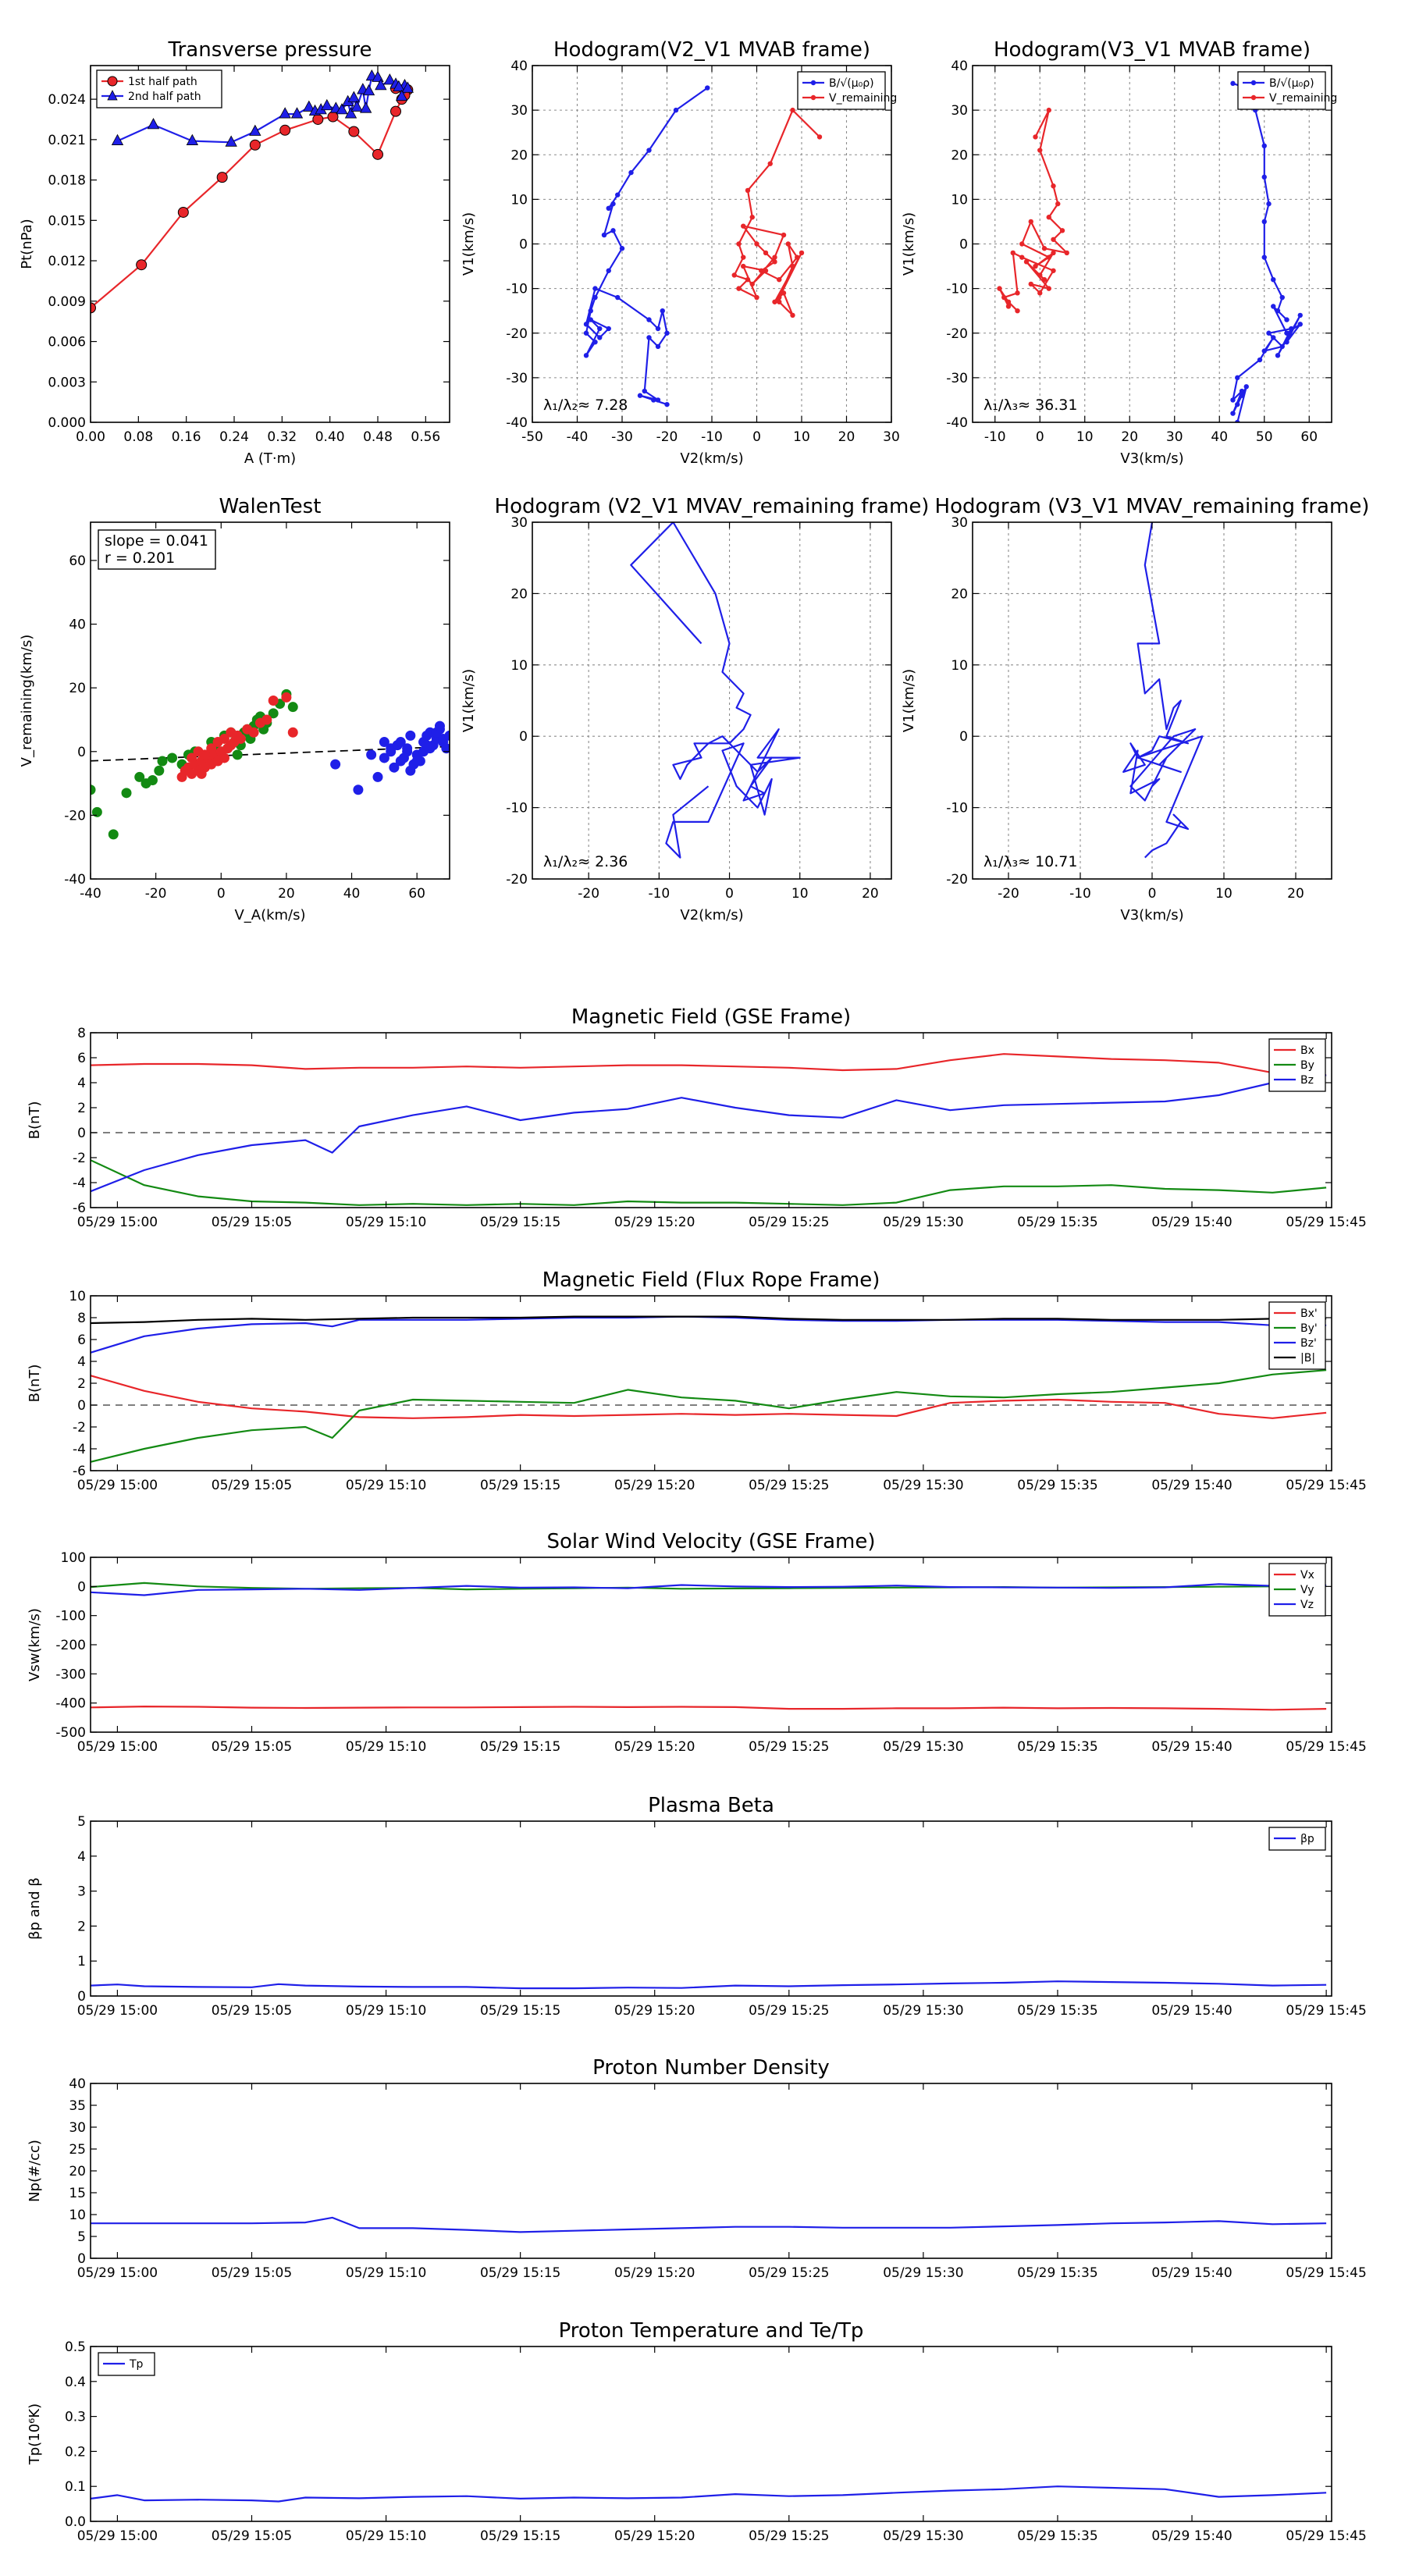  What do you see at coordinates (709, 2224) in the screenshot?
I see `series-np` at bounding box center [709, 2224].